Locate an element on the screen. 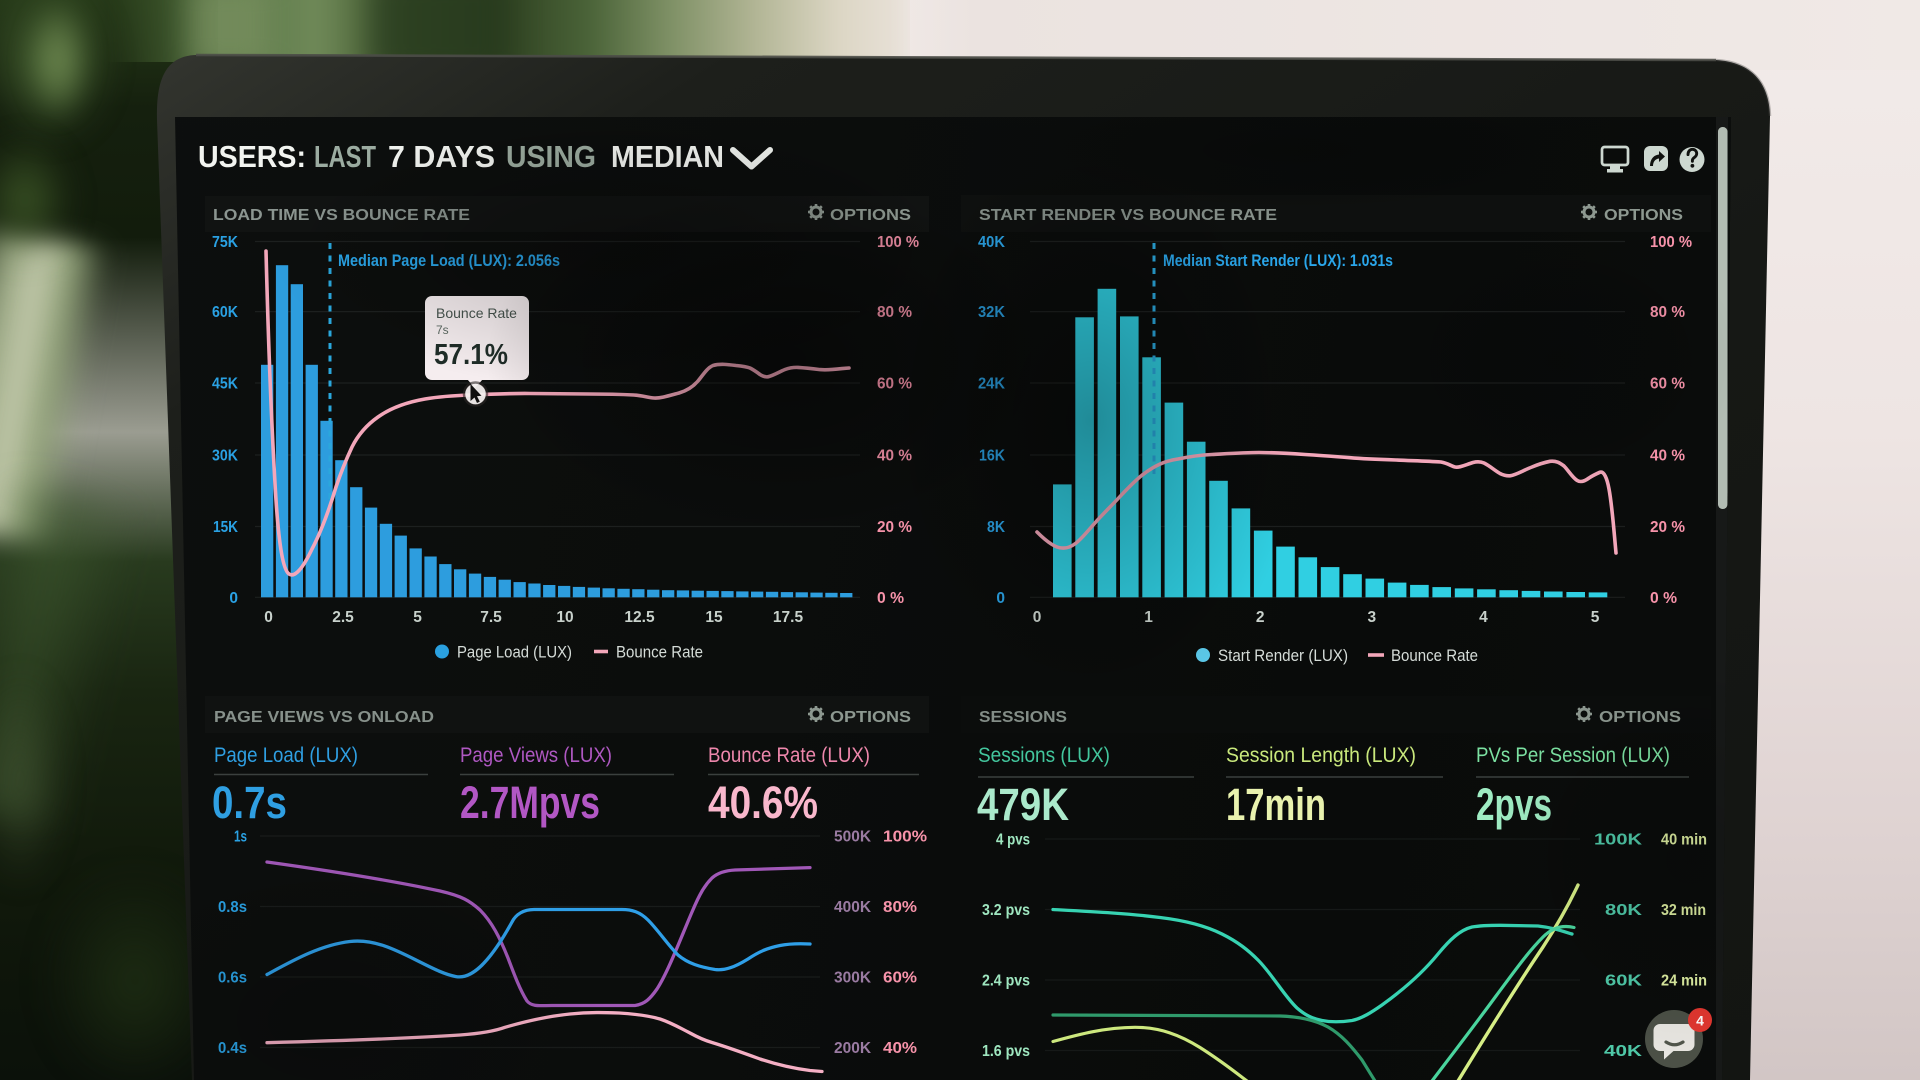  svg-text: 32 min is located at coordinates (1683, 910).